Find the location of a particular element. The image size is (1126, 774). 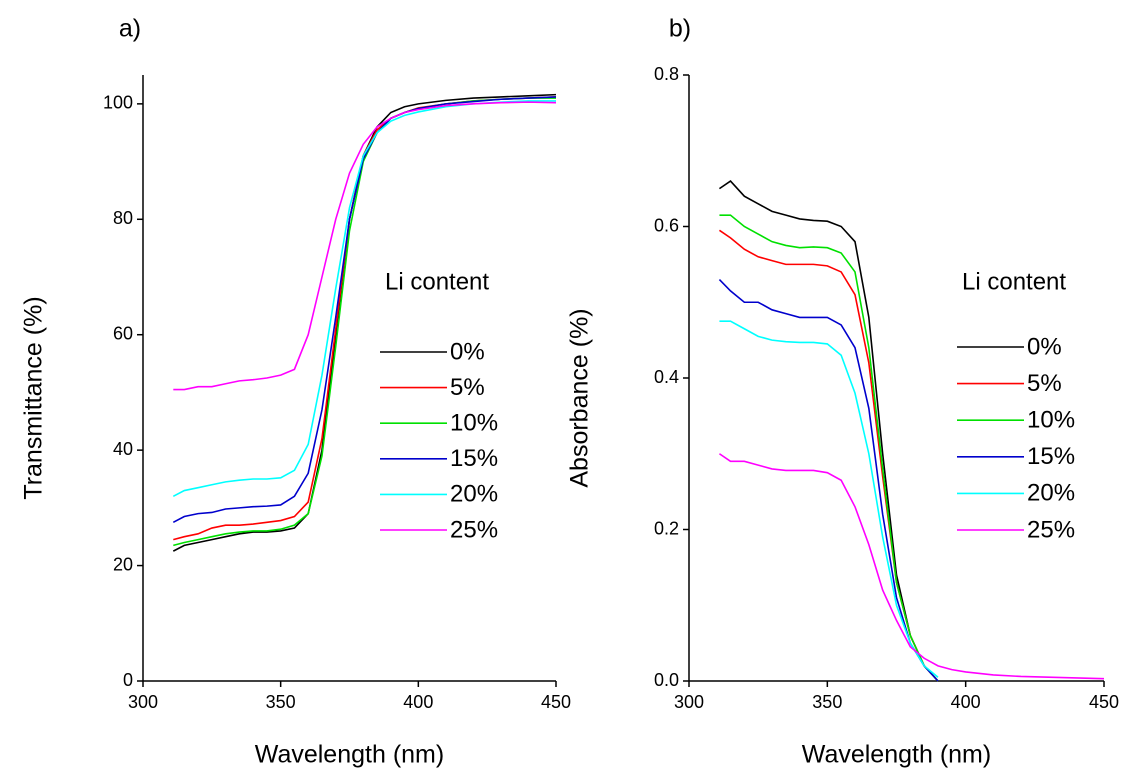

y-tick-label: 80 is located at coordinates (123, 218).